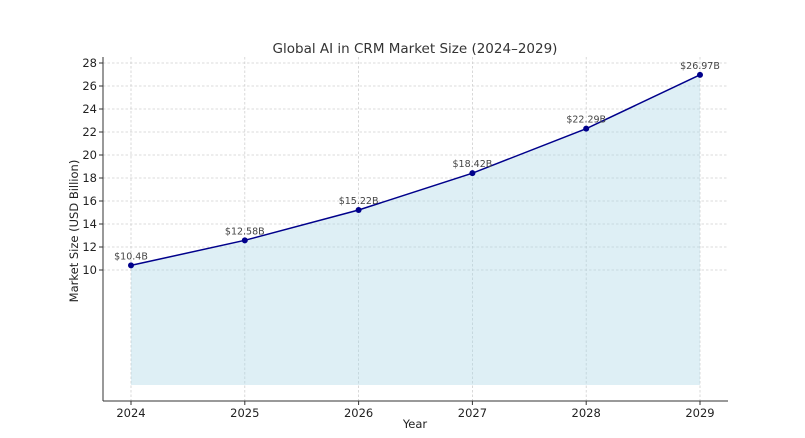  What do you see at coordinates (415, 424) in the screenshot?
I see `x-axis-label: Year` at bounding box center [415, 424].